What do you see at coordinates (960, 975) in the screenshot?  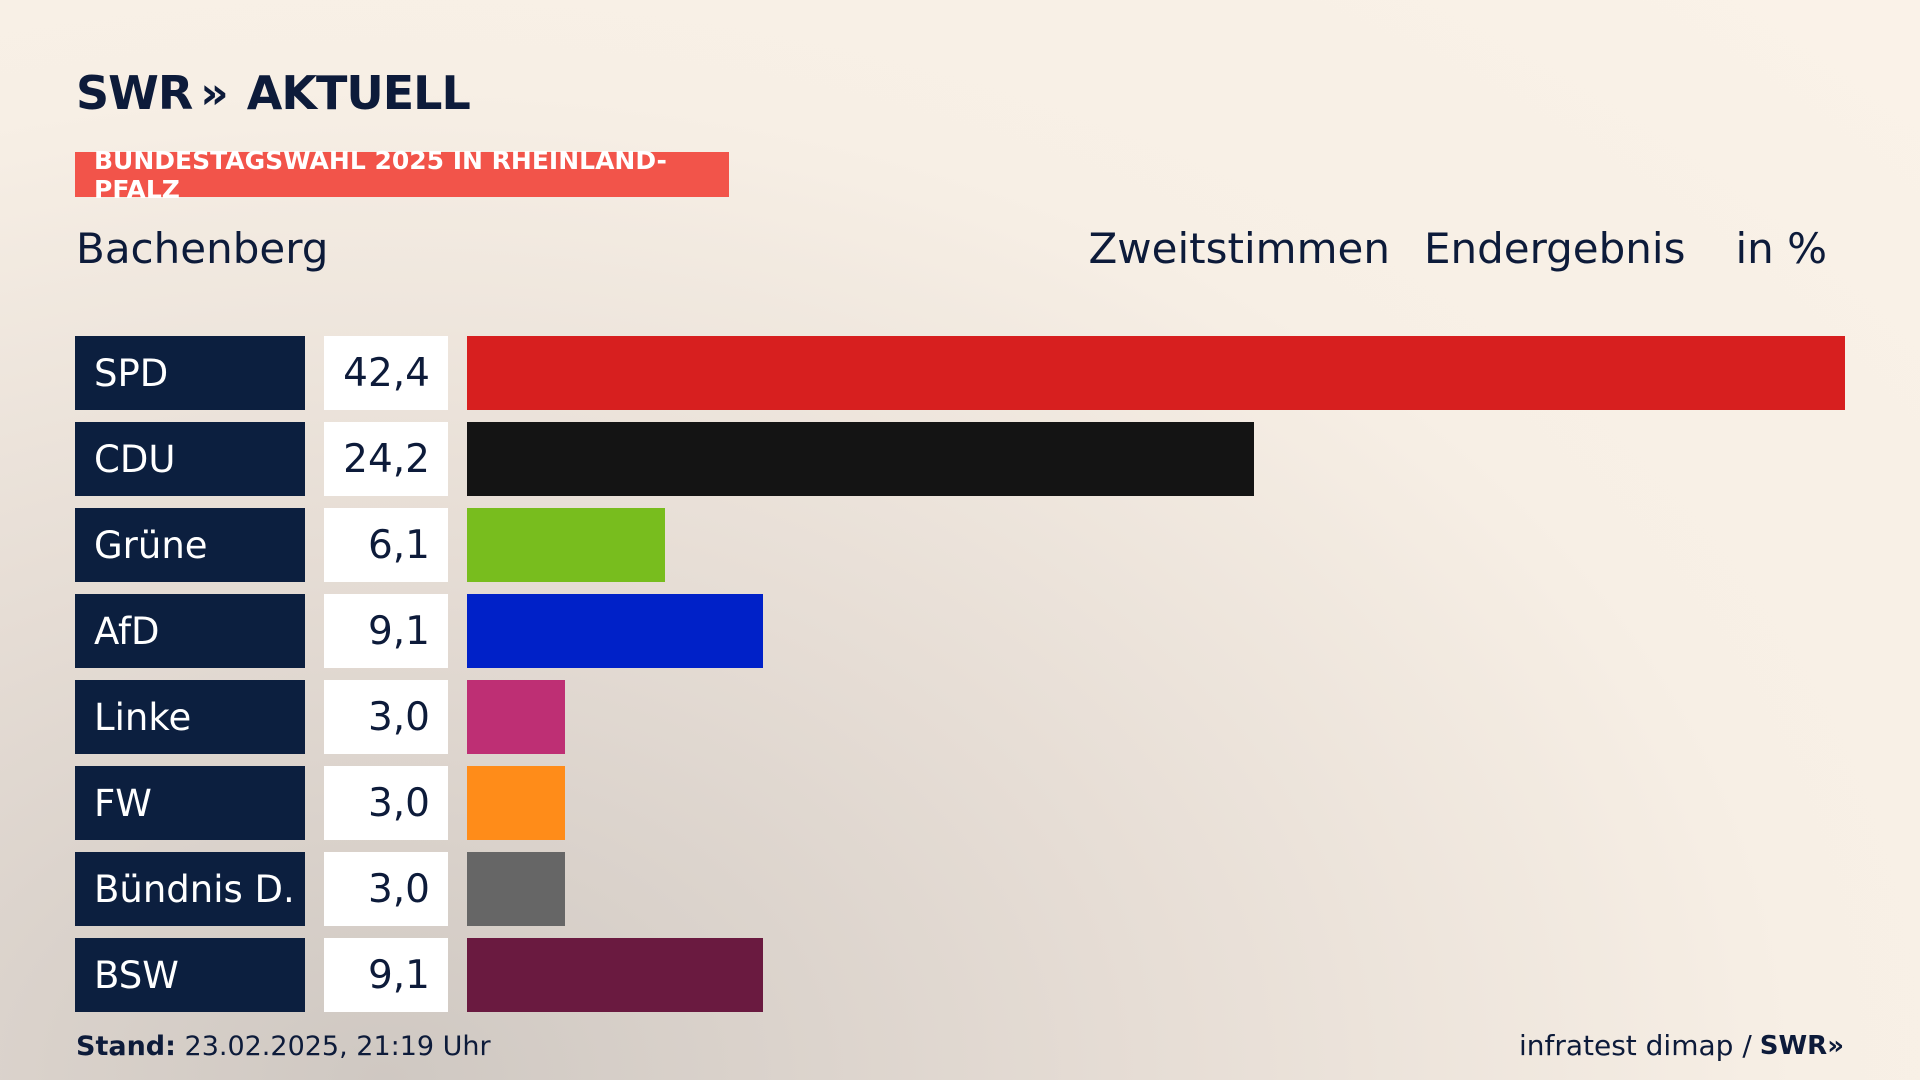 I see `chart-row: BSW 9,1` at bounding box center [960, 975].